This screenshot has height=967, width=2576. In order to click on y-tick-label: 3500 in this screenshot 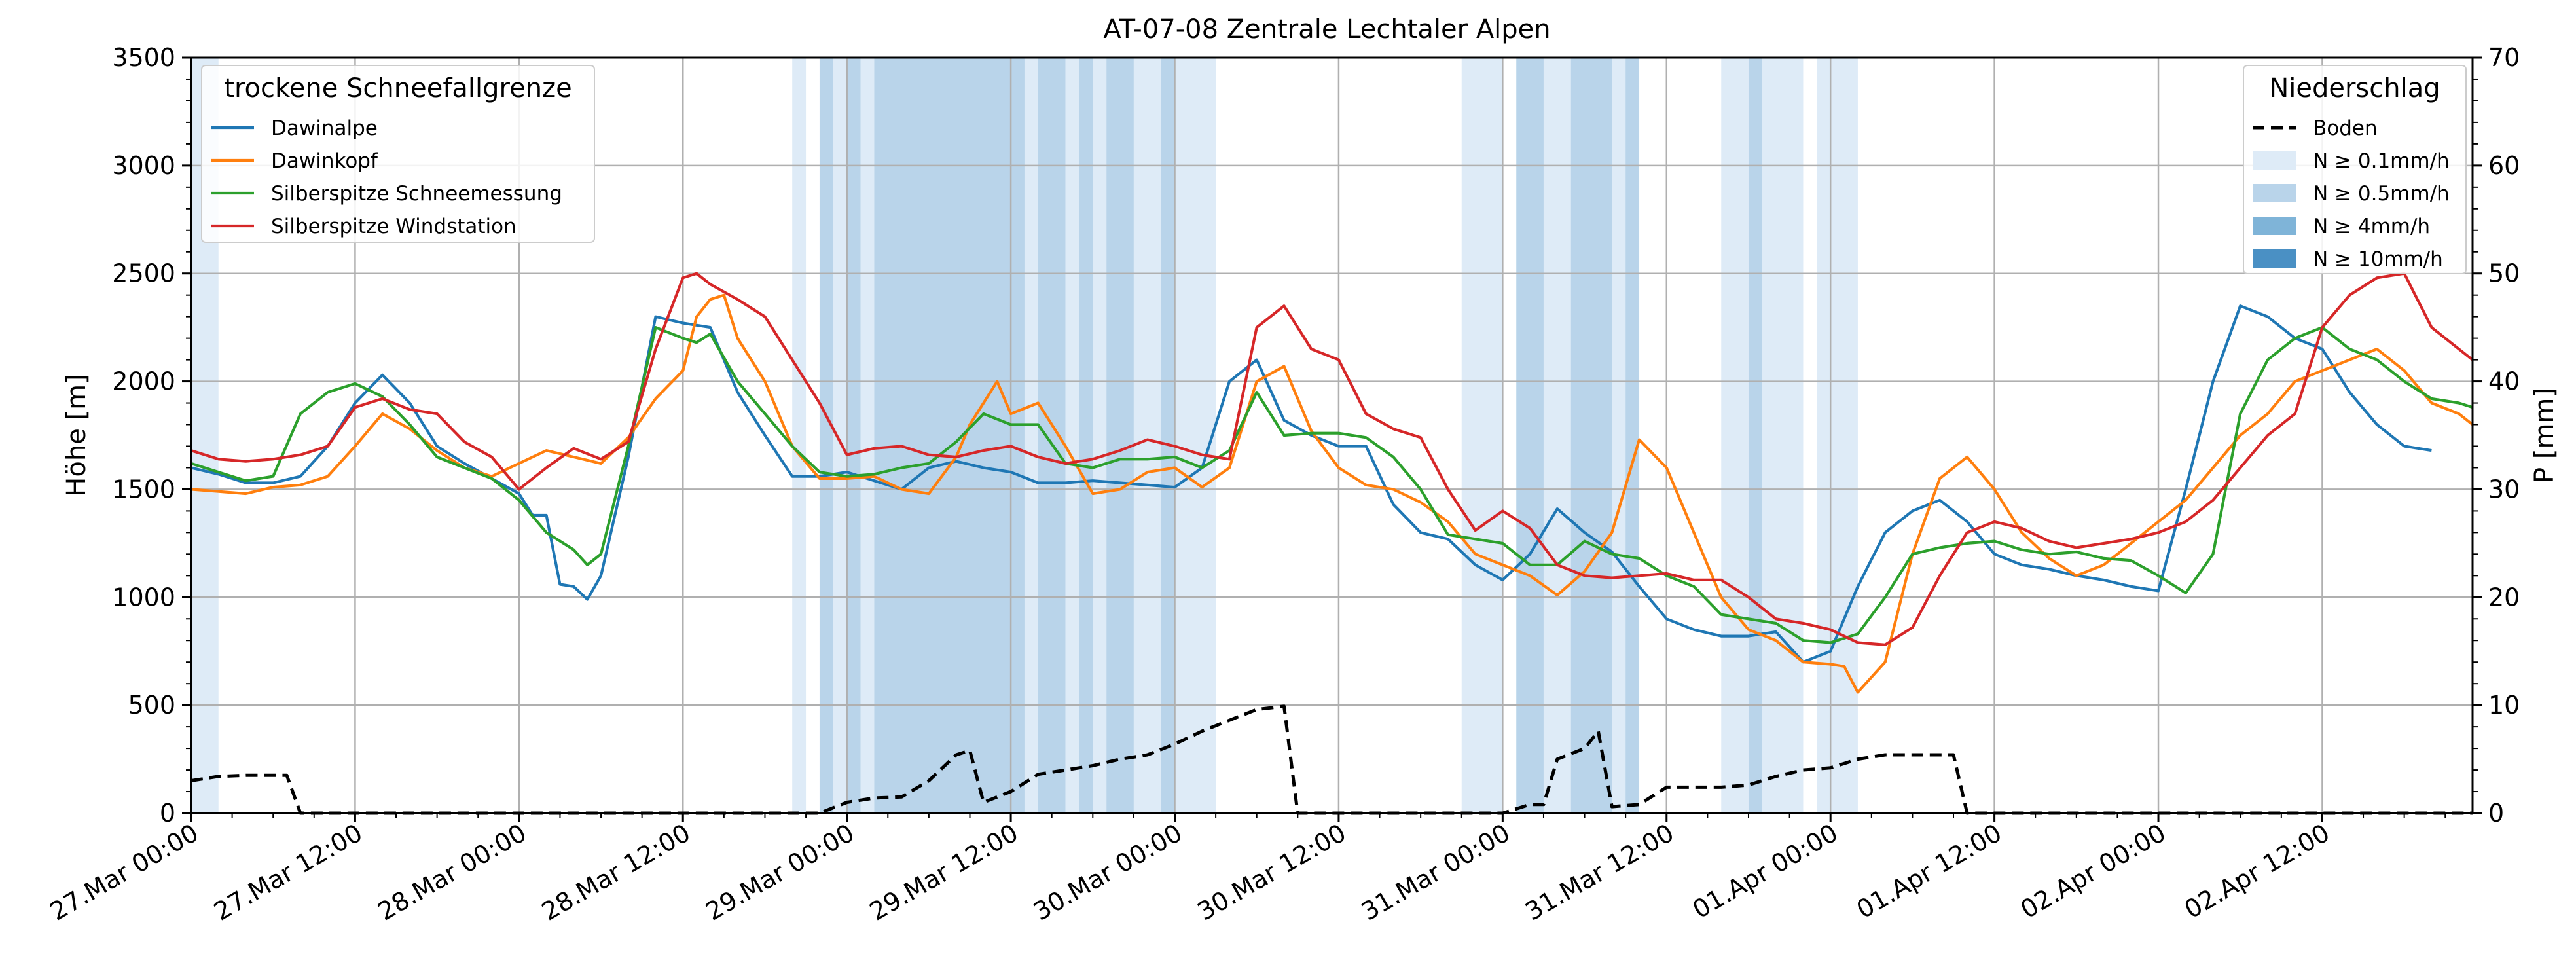, I will do `click(143, 57)`.